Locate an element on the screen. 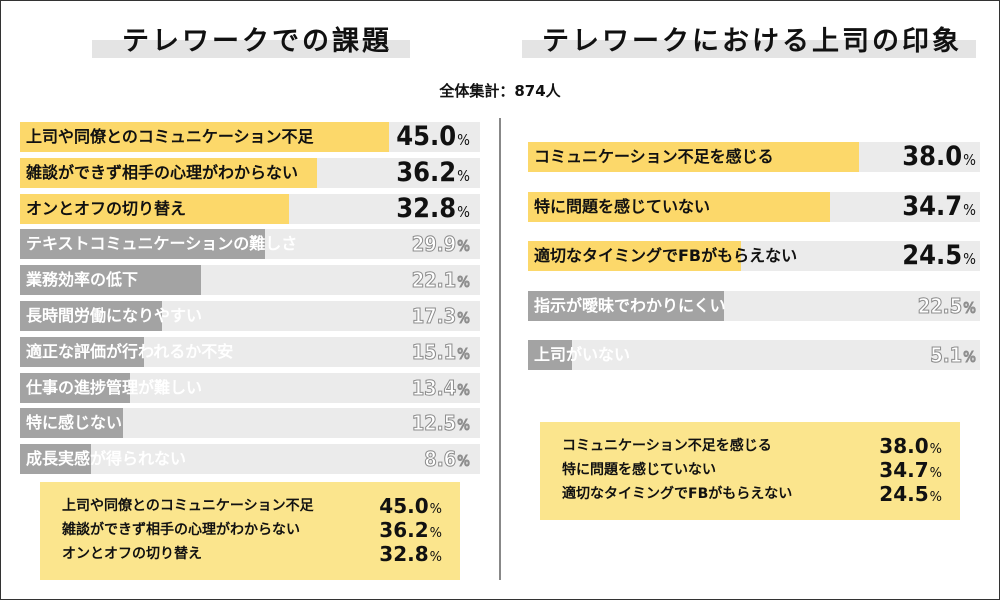 The height and width of the screenshot is (600, 1000). left-bar-value-number: 8.6 is located at coordinates (440, 459).